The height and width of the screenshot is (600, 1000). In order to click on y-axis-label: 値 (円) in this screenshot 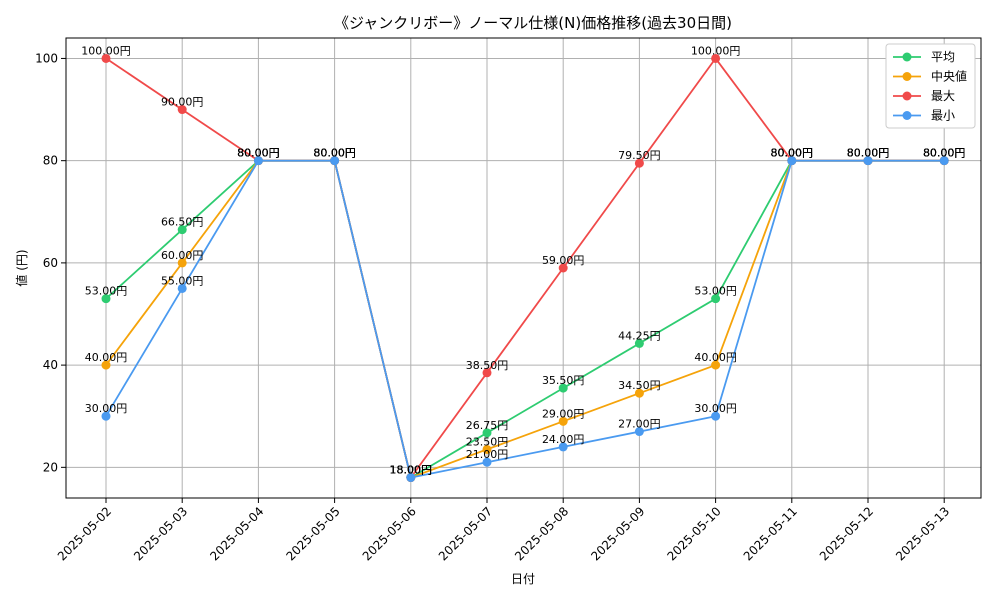, I will do `click(21, 267)`.